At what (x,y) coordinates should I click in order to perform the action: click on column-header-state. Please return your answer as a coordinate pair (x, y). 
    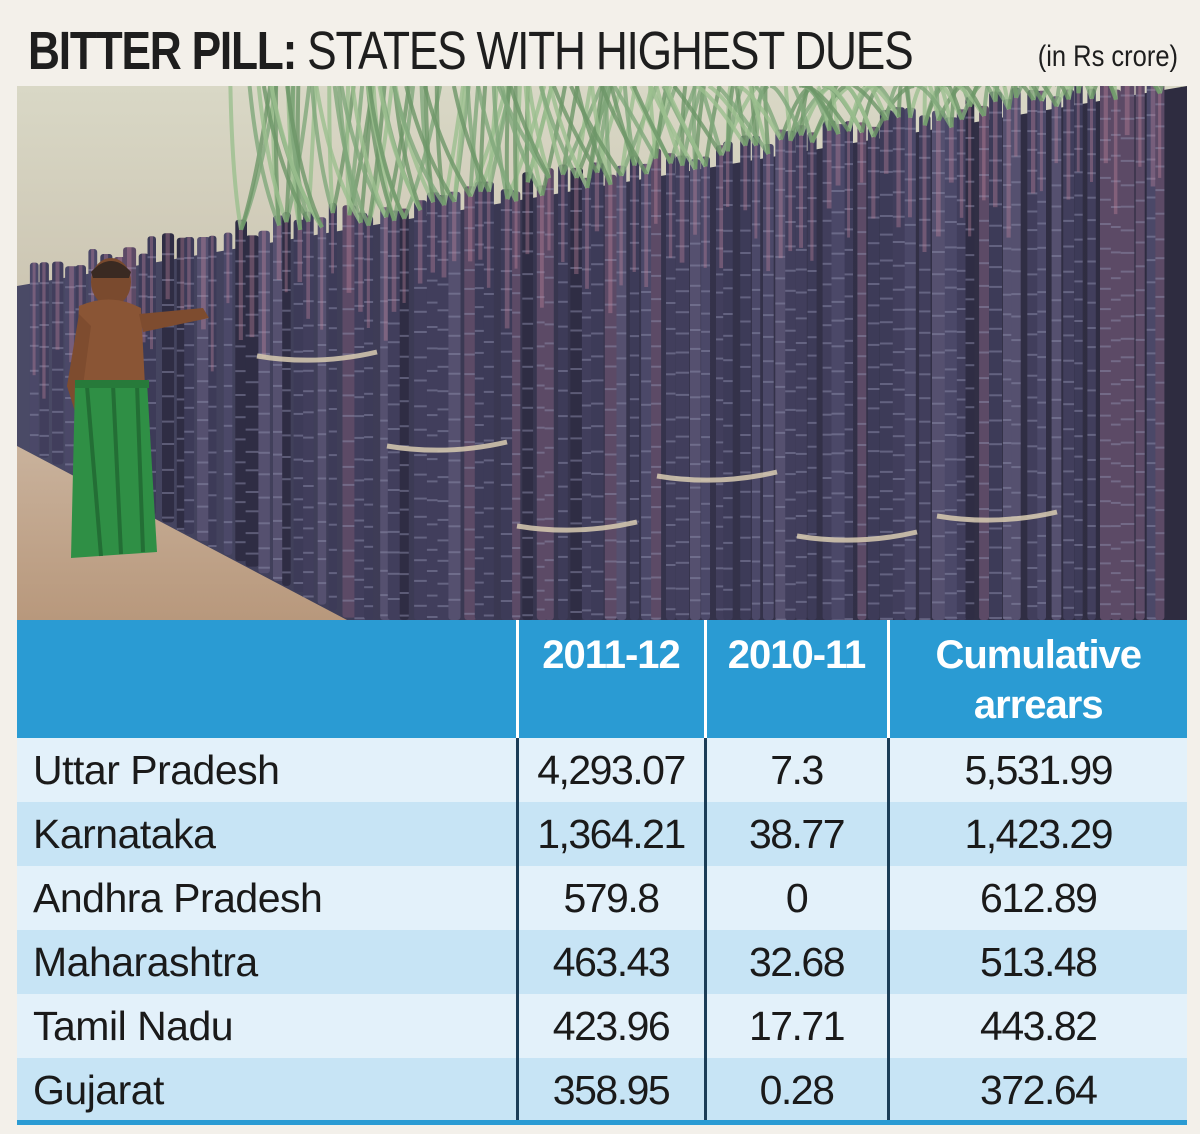
    Looking at the image, I should click on (267, 679).